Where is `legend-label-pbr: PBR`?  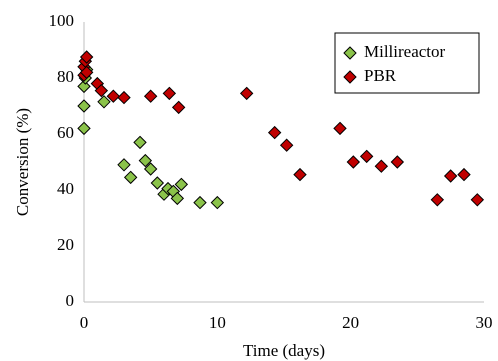
legend-label-pbr: PBR is located at coordinates (380, 75).